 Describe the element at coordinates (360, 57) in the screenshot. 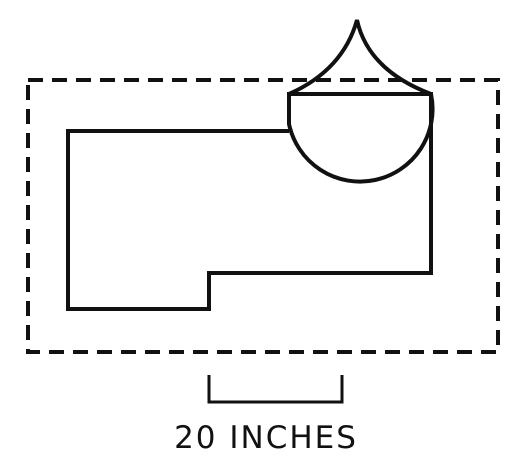

I see `dome-cusp` at that location.